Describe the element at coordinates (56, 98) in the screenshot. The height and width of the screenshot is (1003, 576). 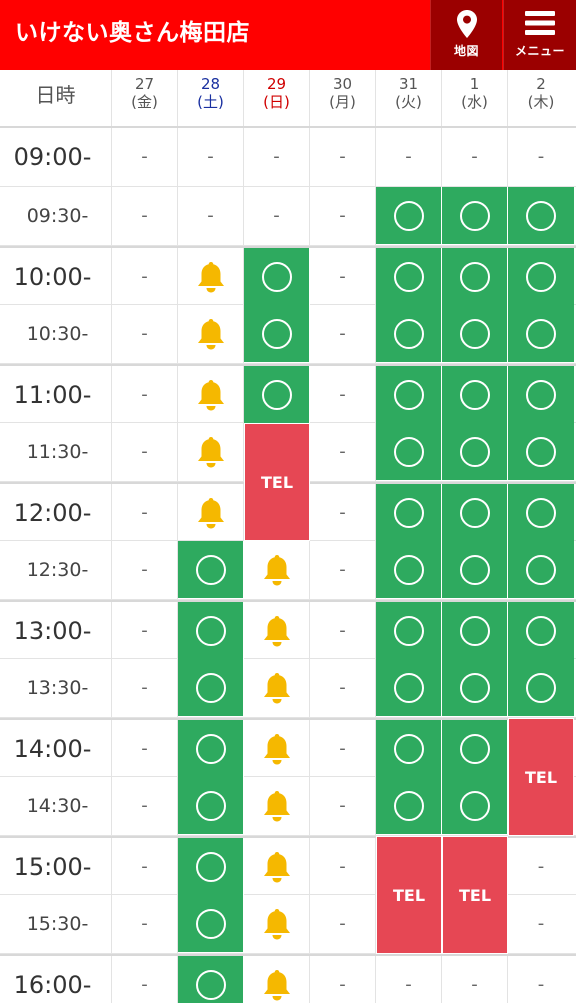
I see `datetime-corner-label: 日時` at that location.